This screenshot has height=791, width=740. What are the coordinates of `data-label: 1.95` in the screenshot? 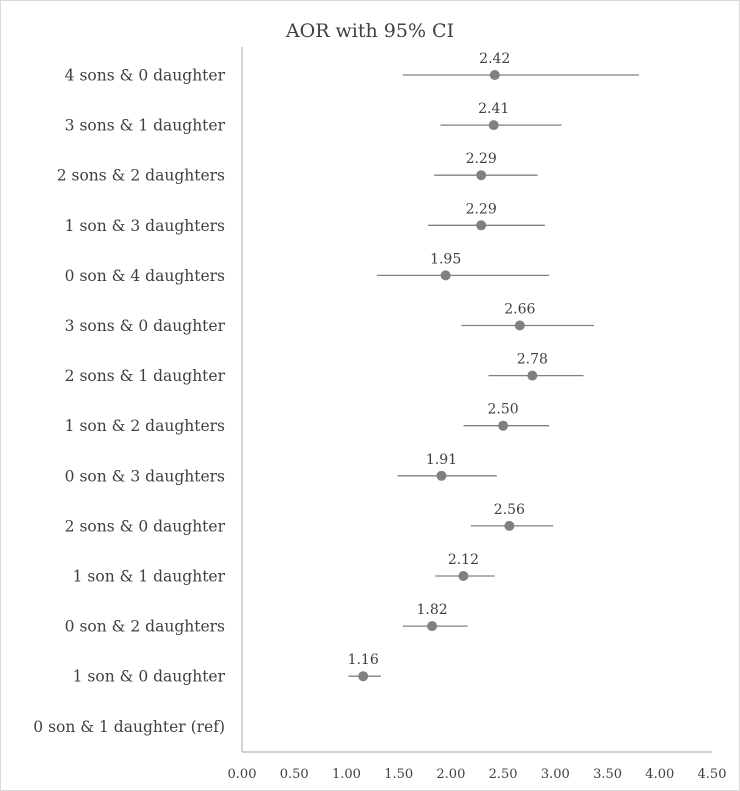 It's located at (445, 259).